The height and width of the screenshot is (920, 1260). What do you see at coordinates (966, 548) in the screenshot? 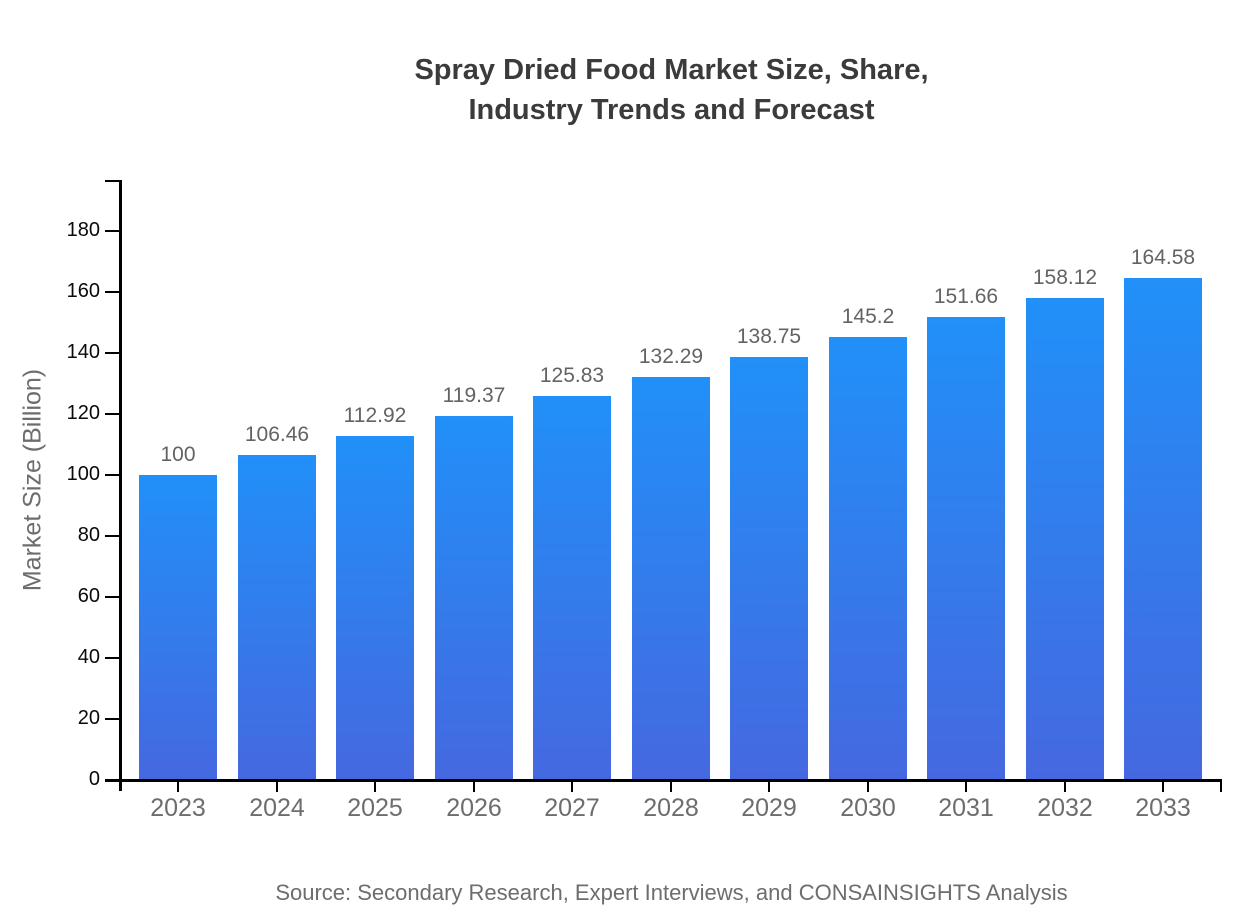
I see `bar-2031` at bounding box center [966, 548].